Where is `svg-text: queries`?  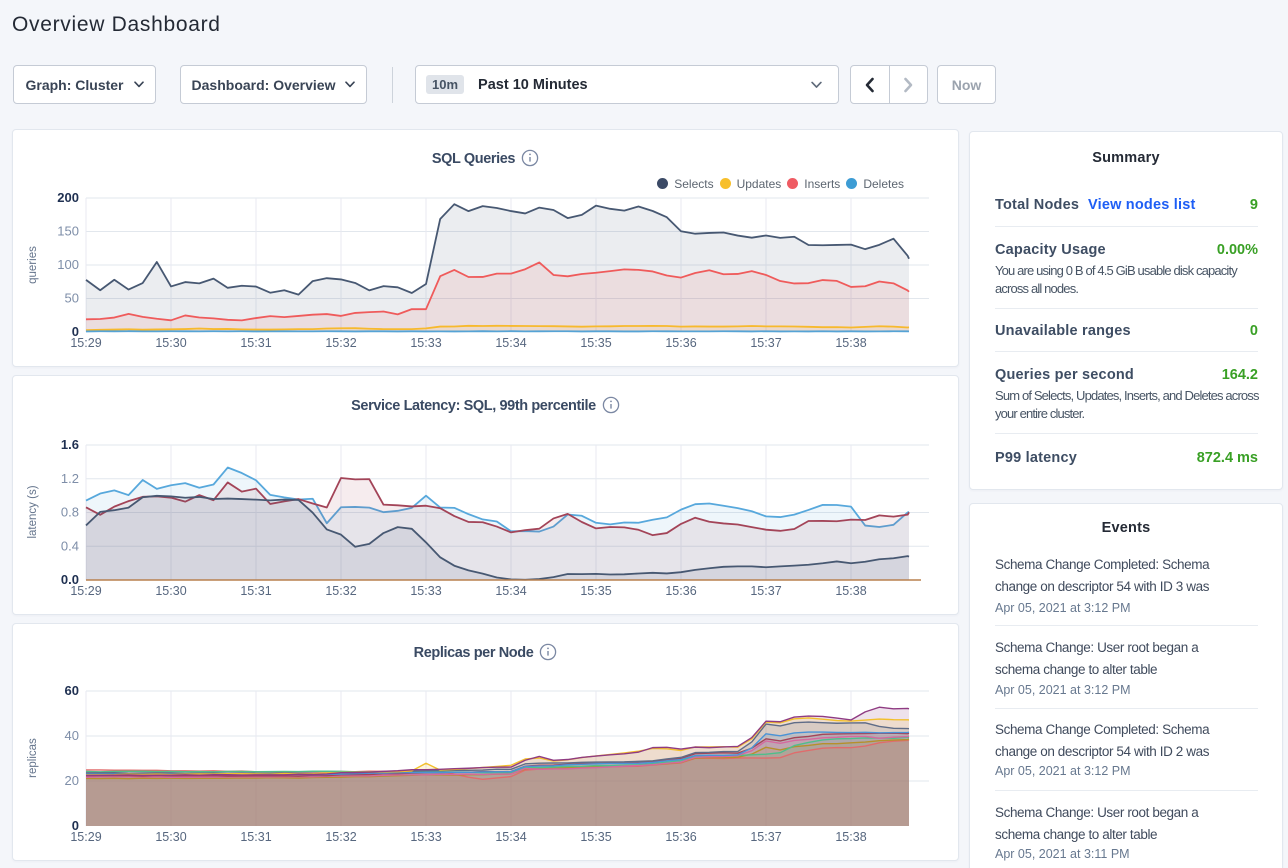
svg-text: queries is located at coordinates (33, 265).